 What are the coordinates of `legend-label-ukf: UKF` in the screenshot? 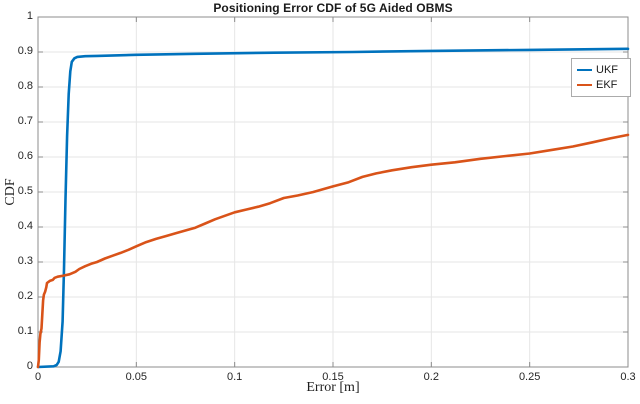 It's located at (607, 70).